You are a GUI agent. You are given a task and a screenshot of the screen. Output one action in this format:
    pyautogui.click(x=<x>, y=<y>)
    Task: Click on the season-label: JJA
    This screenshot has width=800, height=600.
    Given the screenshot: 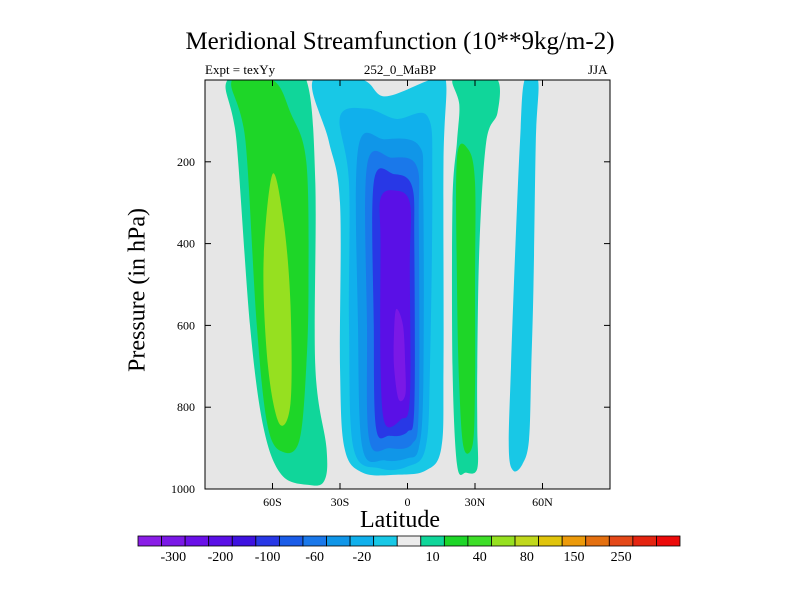 What is the action you would take?
    pyautogui.click(x=598, y=69)
    